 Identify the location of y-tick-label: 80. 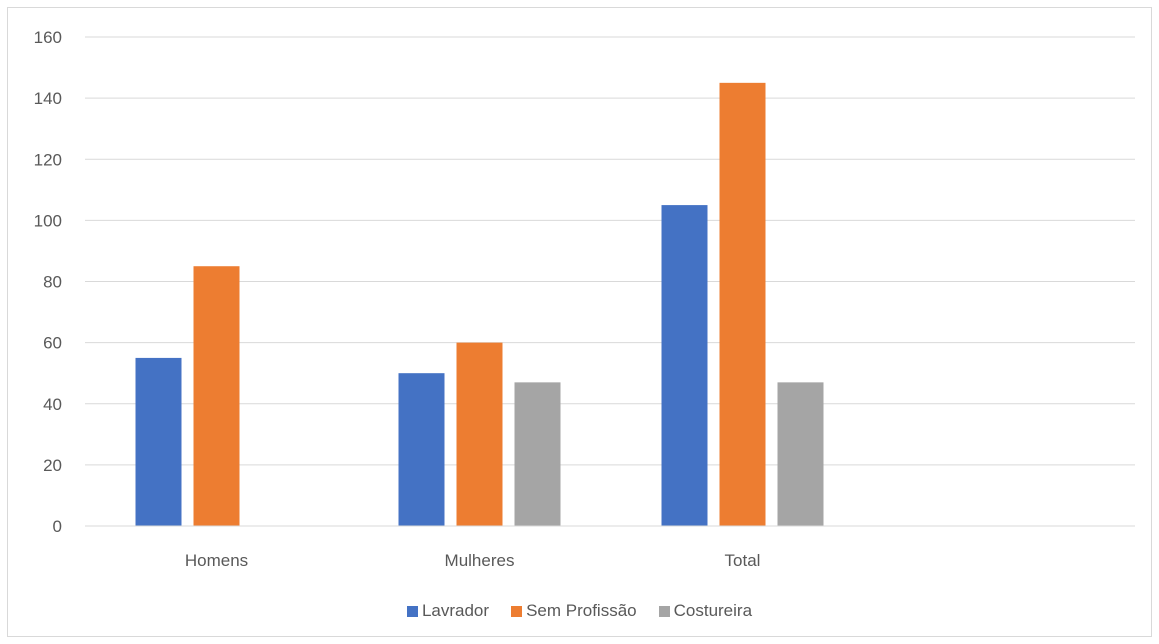
(52, 282).